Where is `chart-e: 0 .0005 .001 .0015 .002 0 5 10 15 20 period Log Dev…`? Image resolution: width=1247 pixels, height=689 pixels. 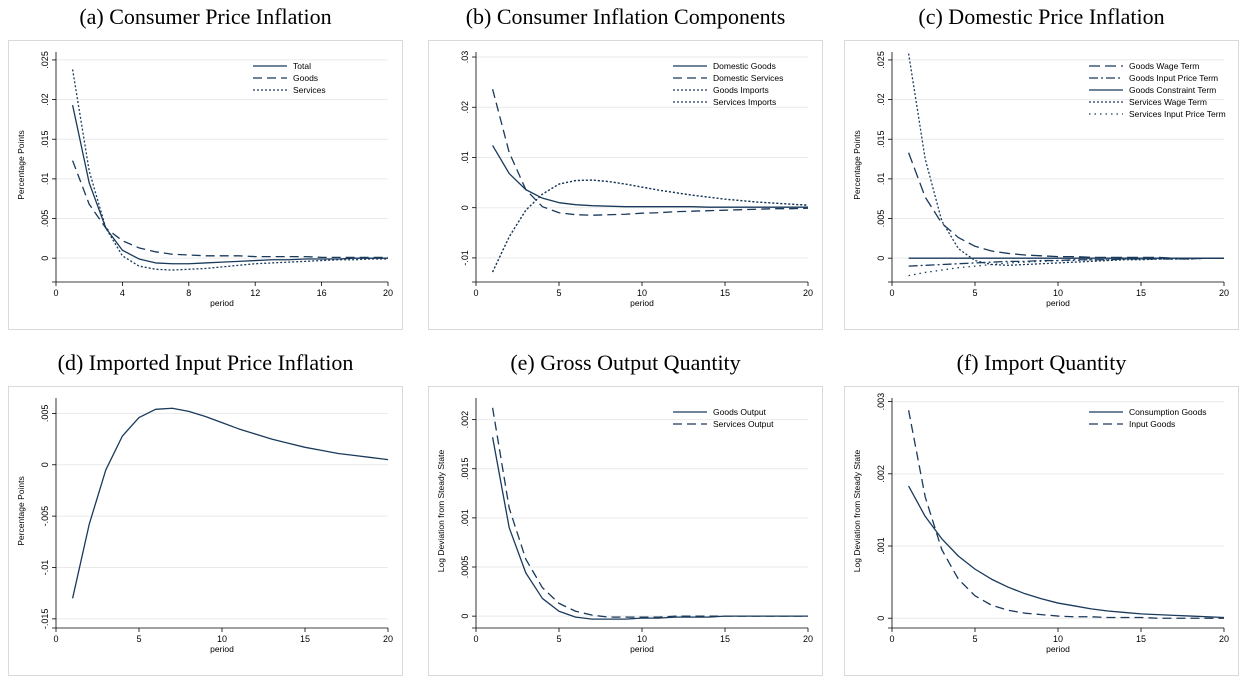 chart-e: 0 .0005 .001 .0015 .002 0 5 10 15 20 period Log Dev… is located at coordinates (625, 531).